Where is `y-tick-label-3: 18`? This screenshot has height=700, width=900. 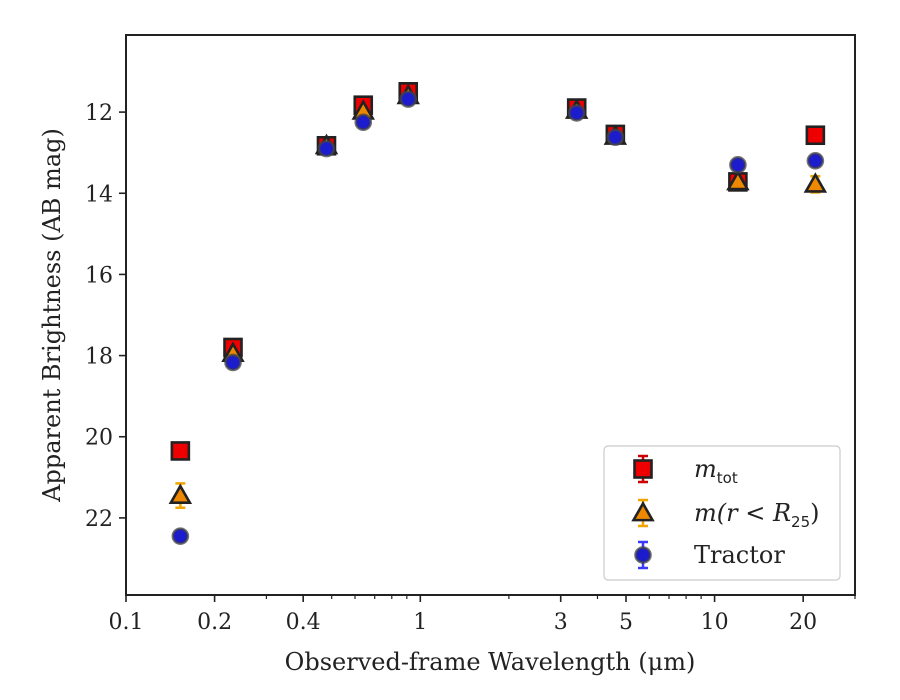 y-tick-label-3: 18 is located at coordinates (99, 357).